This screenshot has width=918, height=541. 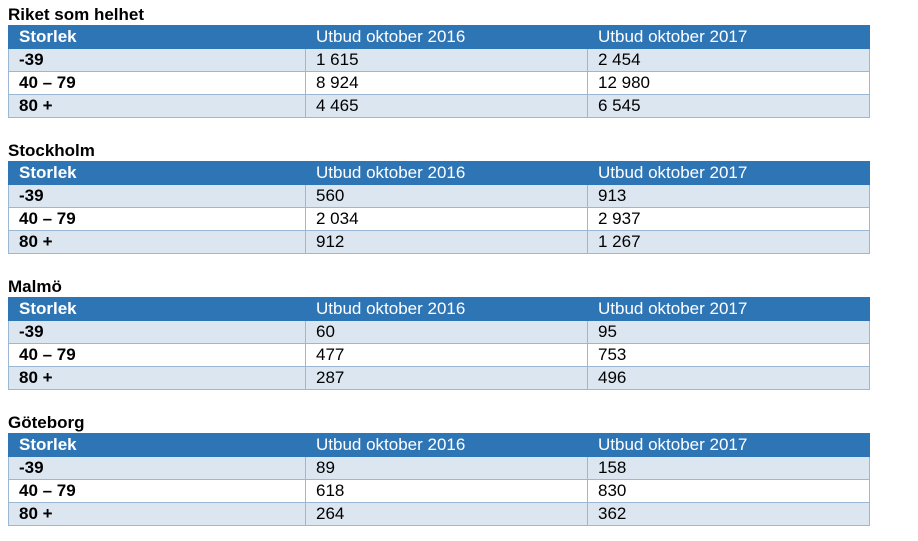 What do you see at coordinates (728, 60) in the screenshot?
I see `value-2017-cell: 2 454` at bounding box center [728, 60].